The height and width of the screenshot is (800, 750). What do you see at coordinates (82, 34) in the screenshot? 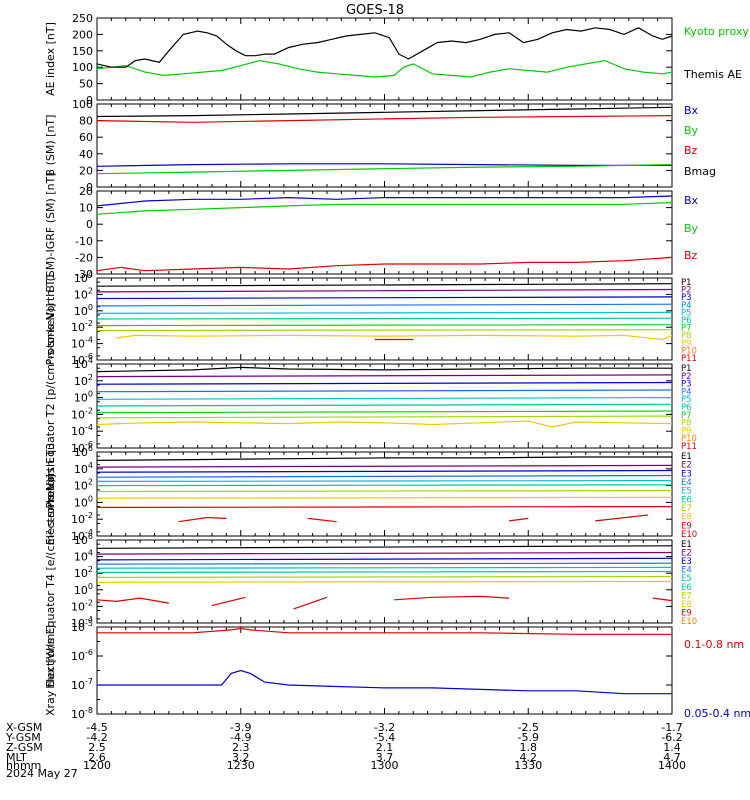
I see `y-tick-label: 200` at bounding box center [82, 34].